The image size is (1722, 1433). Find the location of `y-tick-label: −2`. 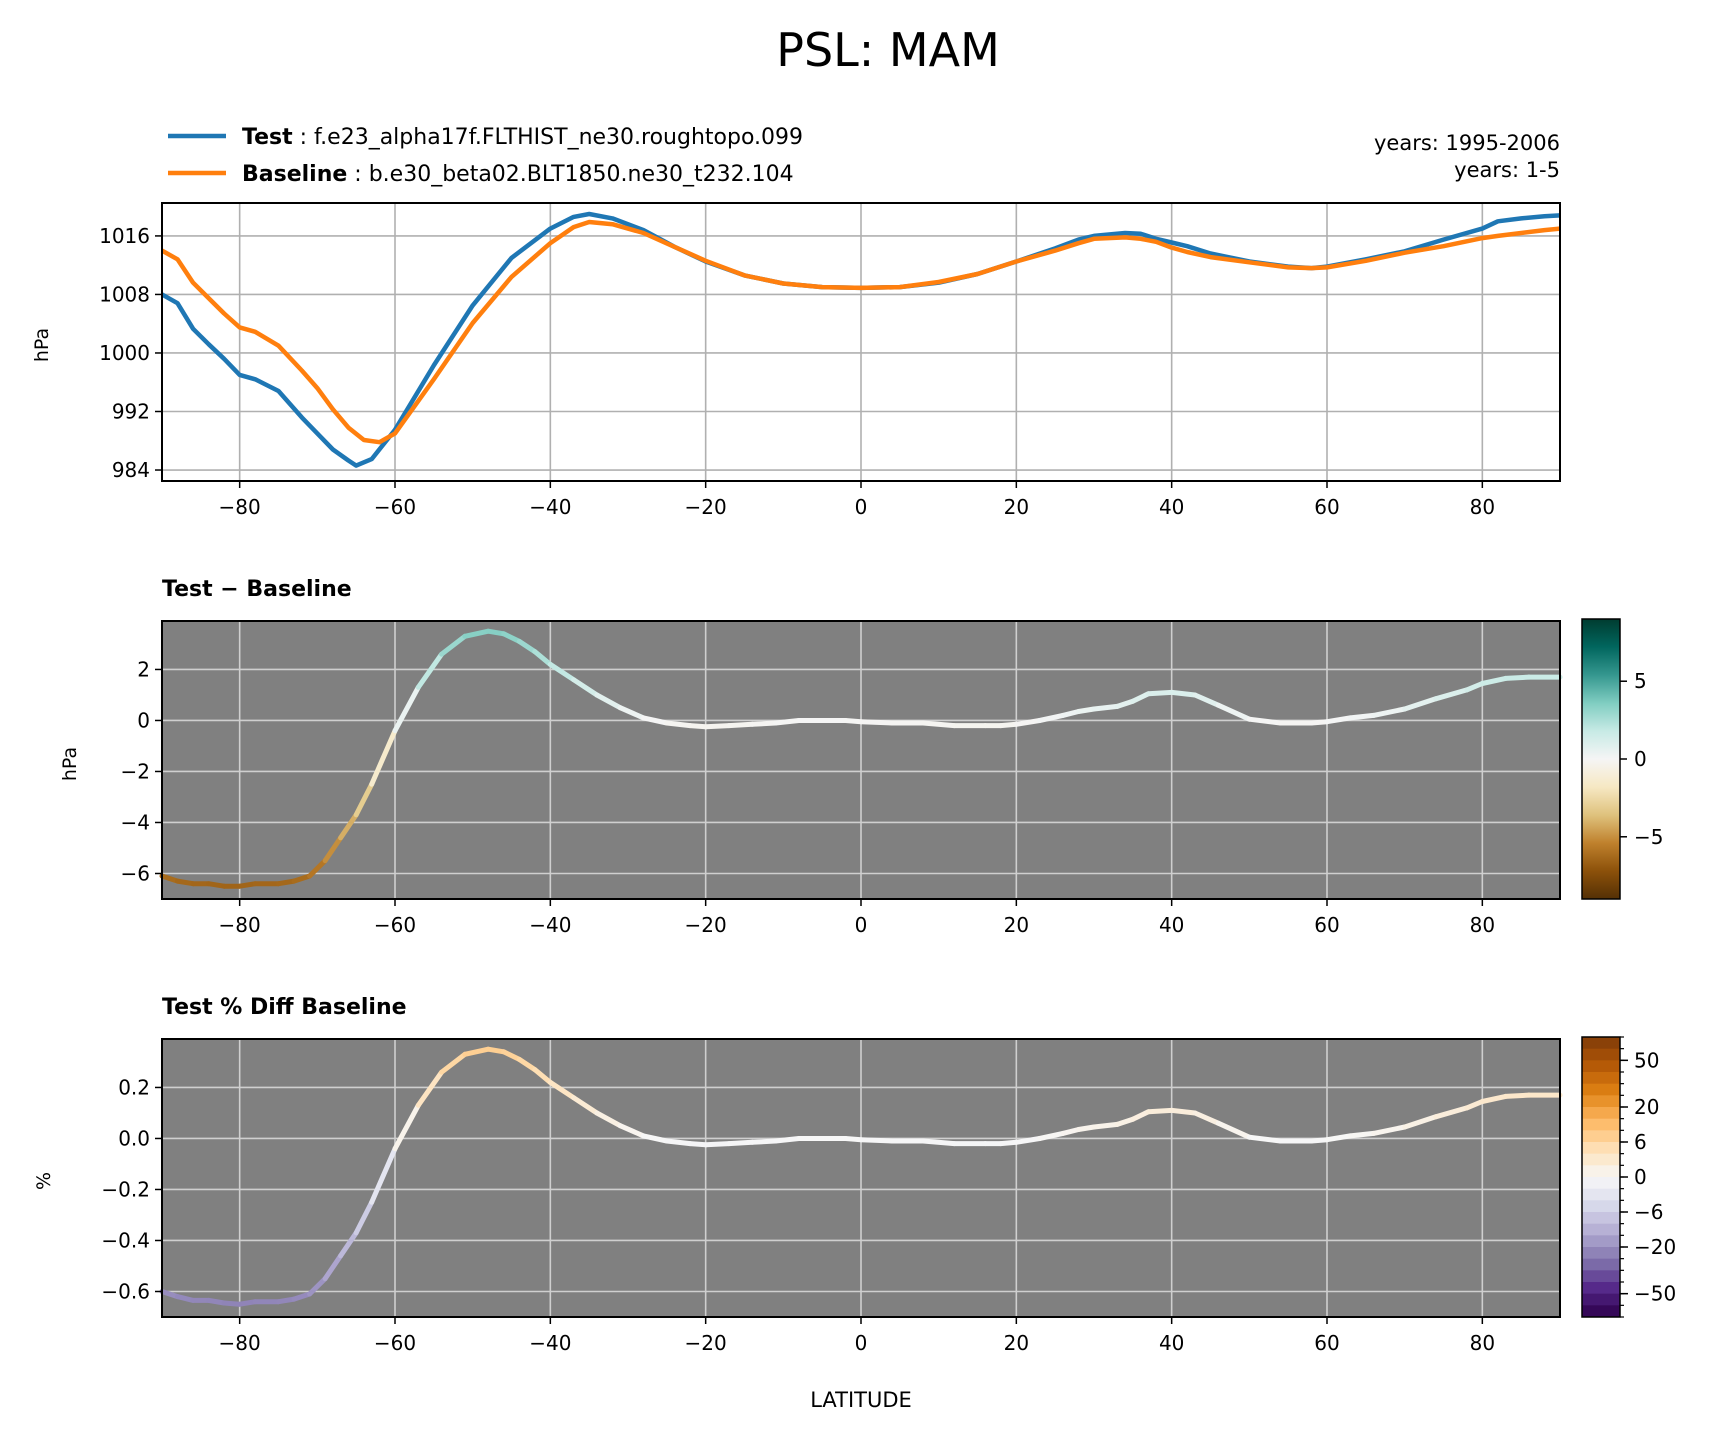

y-tick-label: −2 is located at coordinates (135, 771).